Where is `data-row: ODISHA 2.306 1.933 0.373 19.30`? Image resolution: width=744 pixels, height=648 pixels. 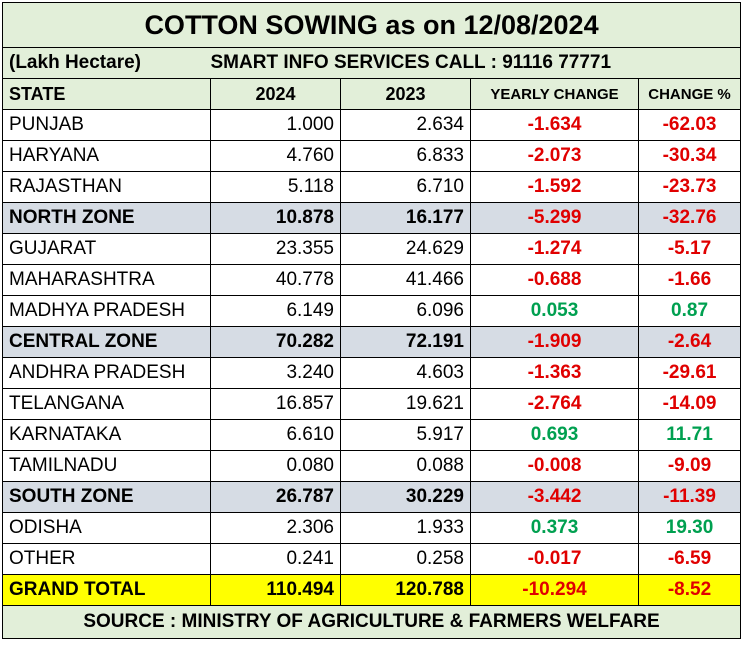 data-row: ODISHA 2.306 1.933 0.373 19.30 is located at coordinates (372, 528).